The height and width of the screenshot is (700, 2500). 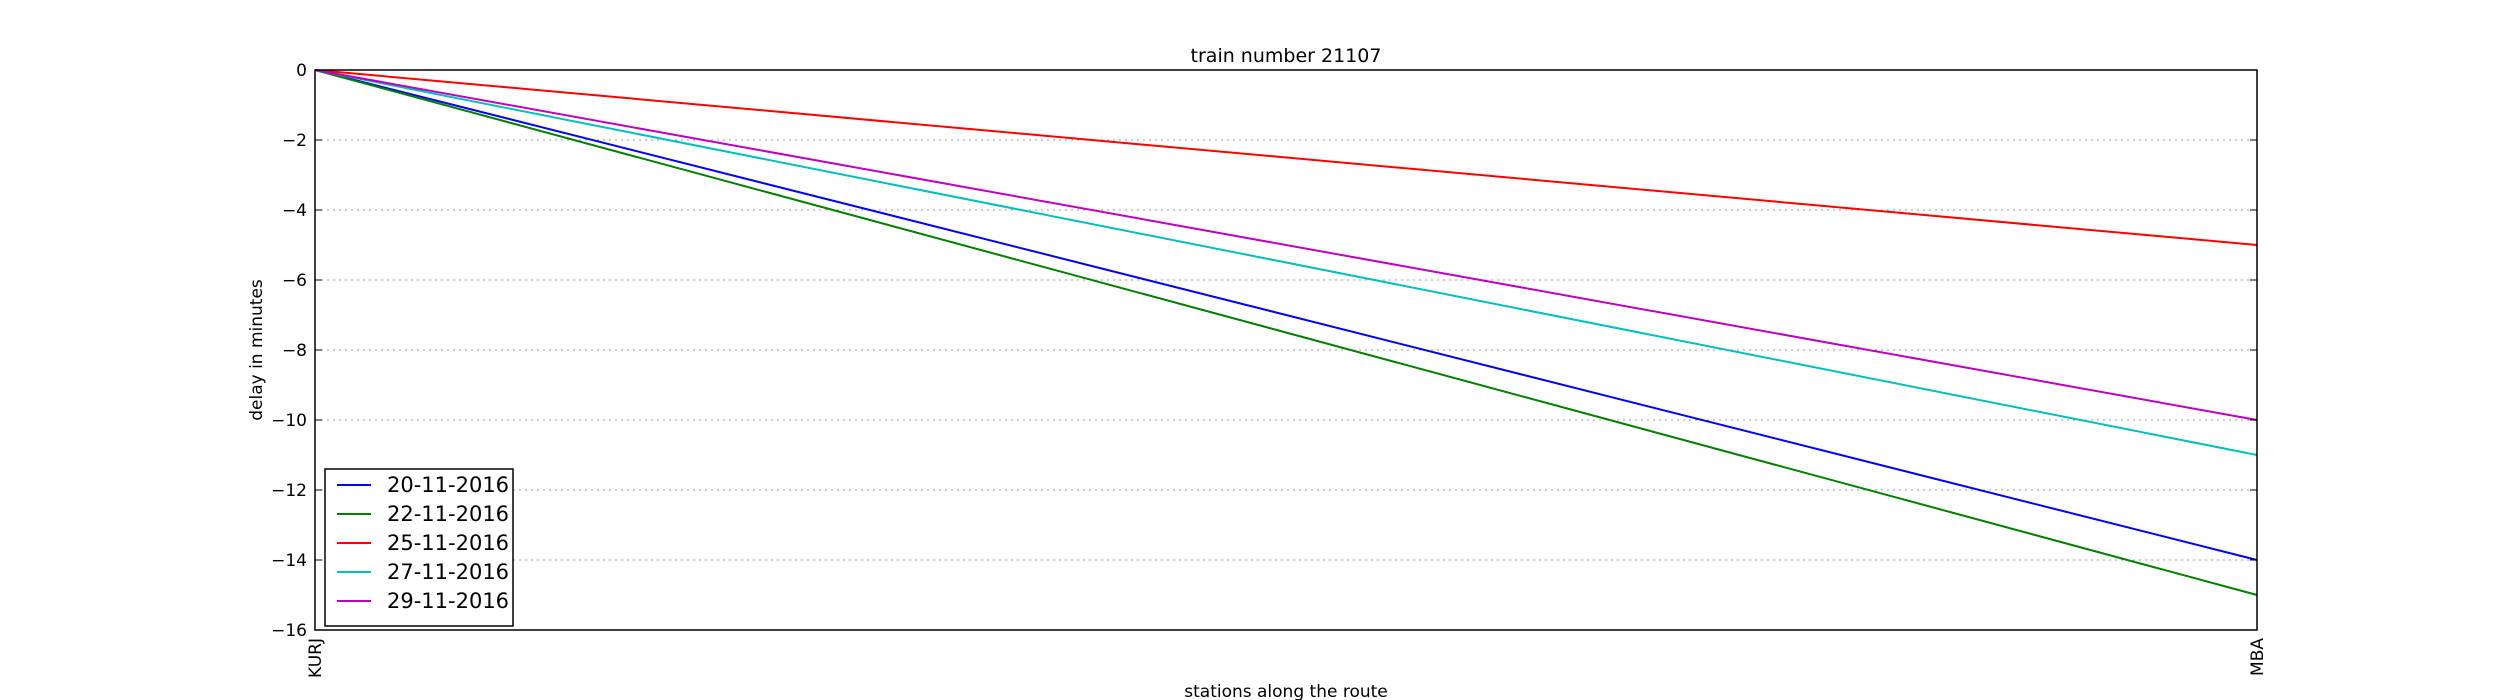 What do you see at coordinates (448, 485) in the screenshot?
I see `legend-label: 20-11-2016` at bounding box center [448, 485].